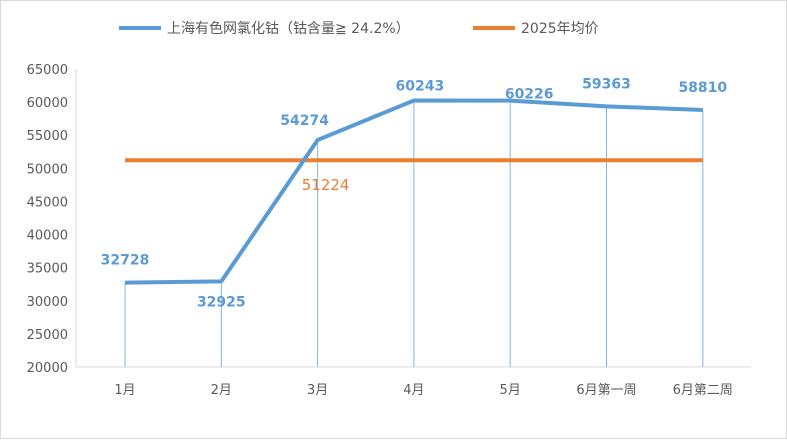 The height and width of the screenshot is (442, 787). I want to click on y-tick-label: 30000, so click(47, 302).